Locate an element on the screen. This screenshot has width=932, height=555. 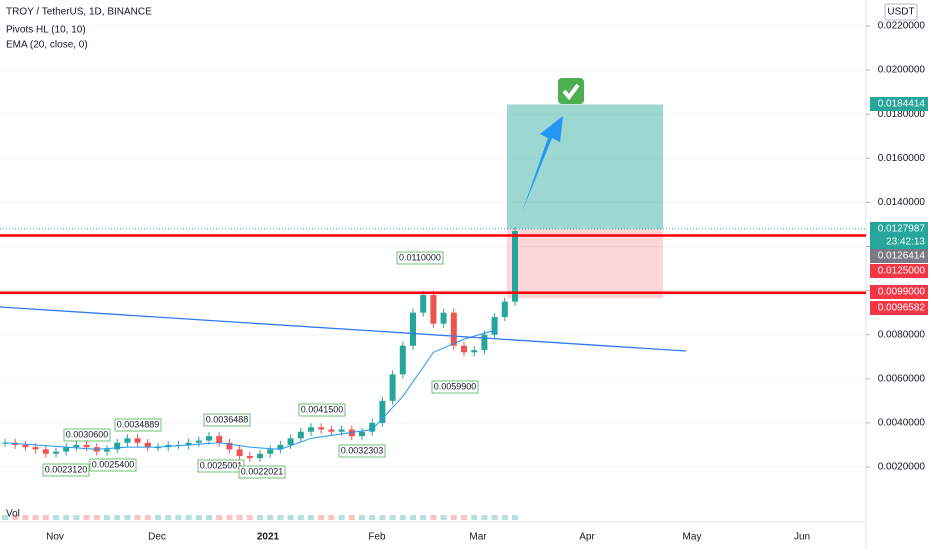
indicator: Pivots HL (10, 10) is located at coordinates (46, 30).